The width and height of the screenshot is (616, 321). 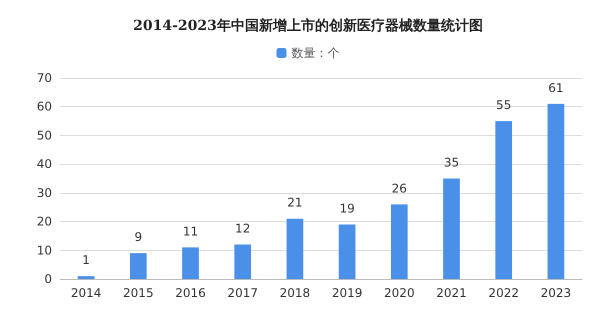 What do you see at coordinates (138, 237) in the screenshot?
I see `data-label: 9` at bounding box center [138, 237].